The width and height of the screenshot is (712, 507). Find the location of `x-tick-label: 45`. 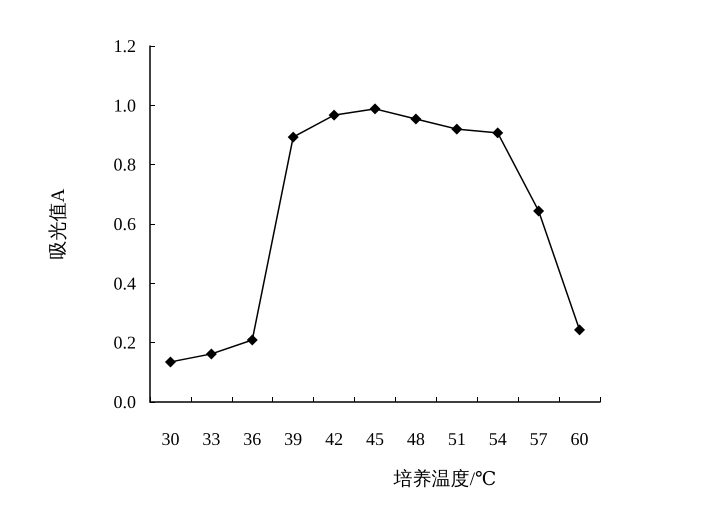

x-tick-label: 45 is located at coordinates (375, 439).